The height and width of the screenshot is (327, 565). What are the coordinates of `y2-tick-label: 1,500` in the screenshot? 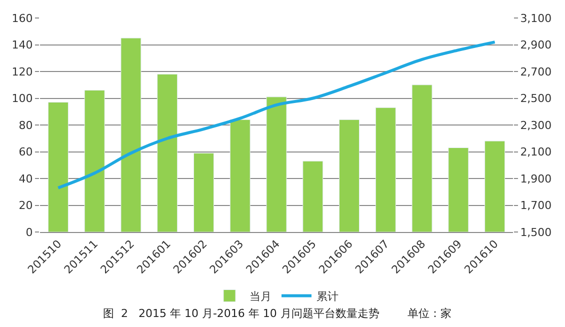 It's located at (536, 232).